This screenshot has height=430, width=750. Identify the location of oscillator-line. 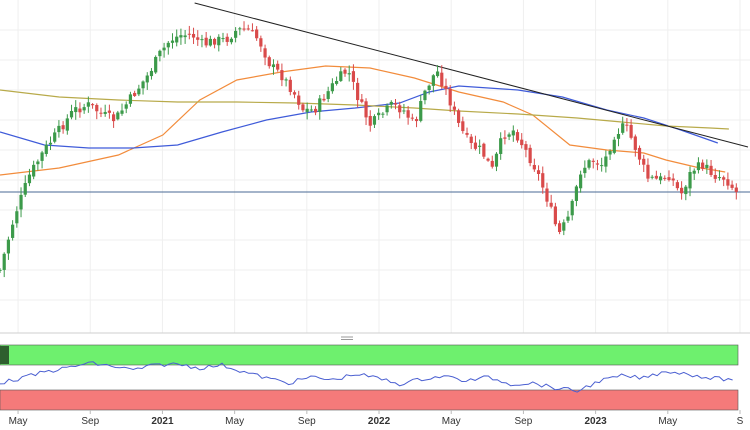
(366, 377).